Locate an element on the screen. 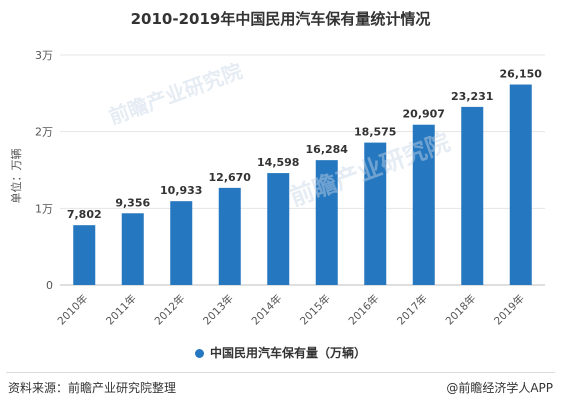 This screenshot has height=407, width=561. footer-divider is located at coordinates (280, 372).